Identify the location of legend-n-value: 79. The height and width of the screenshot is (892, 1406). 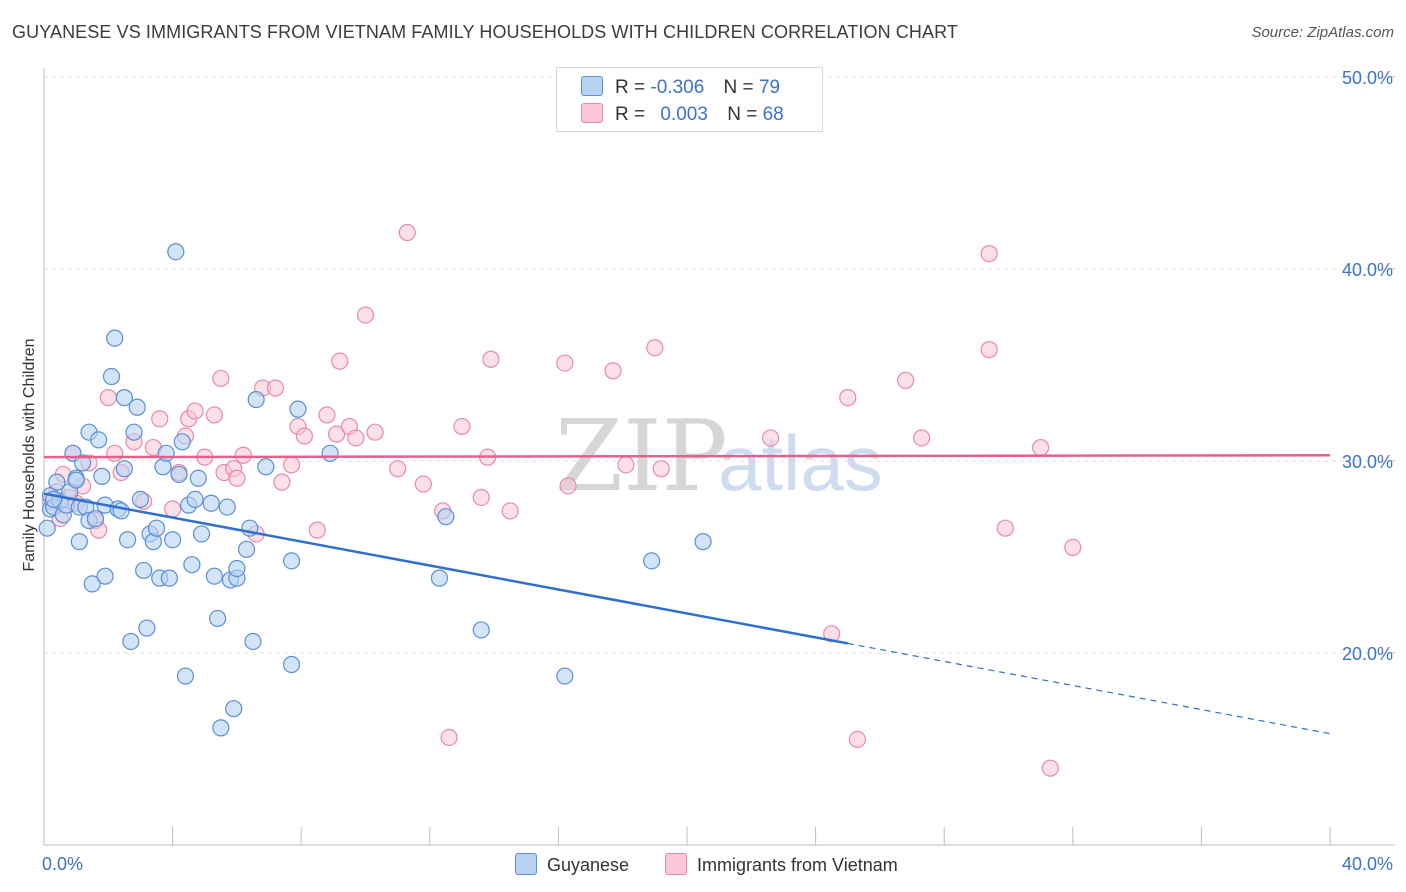
(769, 87).